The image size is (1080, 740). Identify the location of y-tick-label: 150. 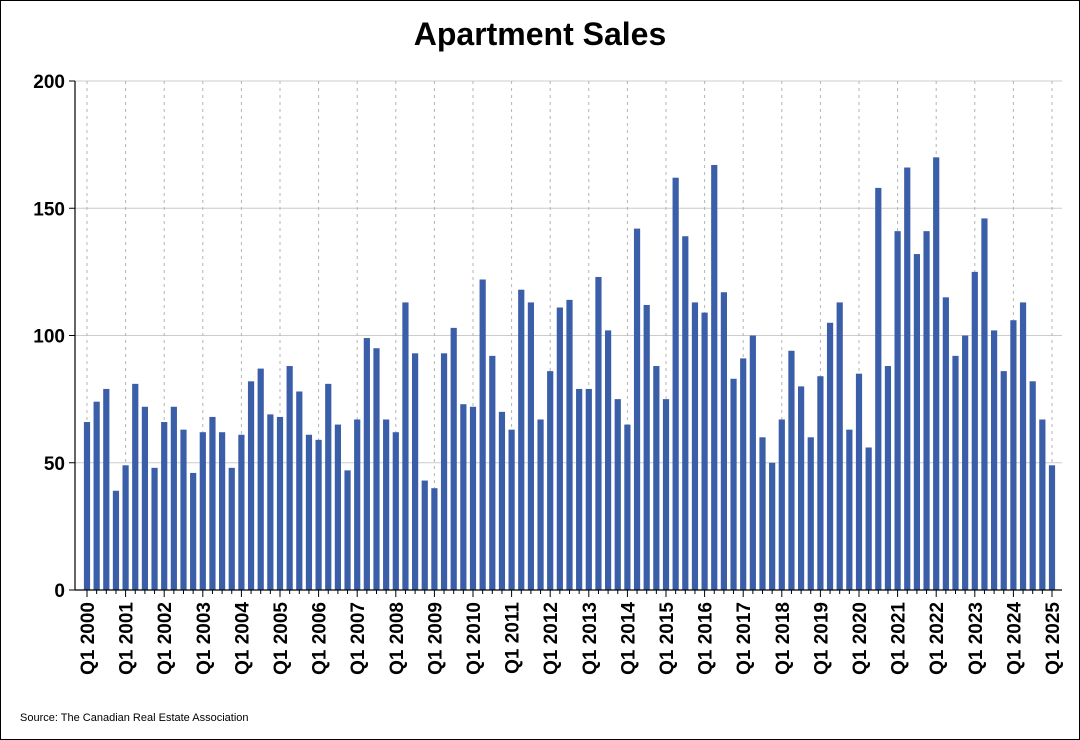
(49, 209).